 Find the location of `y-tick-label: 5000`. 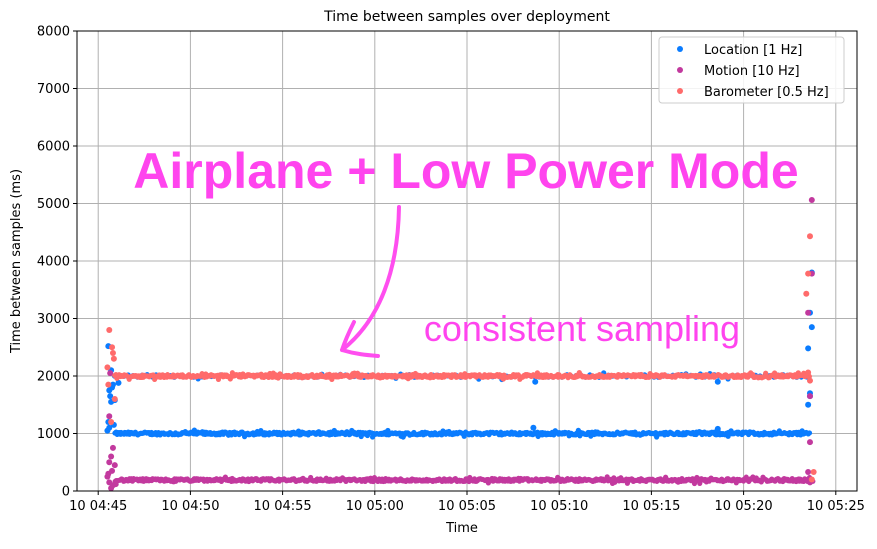

y-tick-label: 5000 is located at coordinates (53, 204).